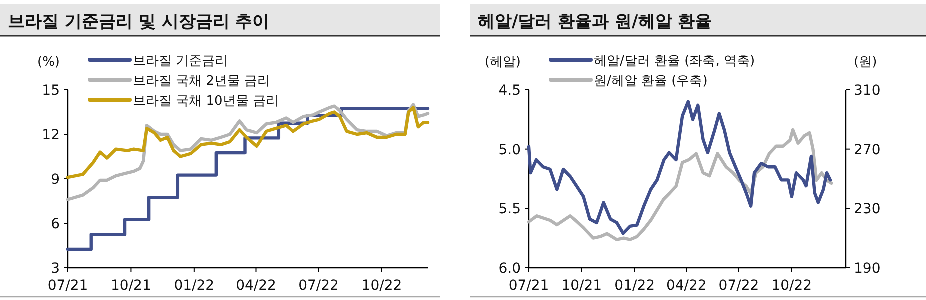 The image size is (926, 300). I want to click on chart-title: 헤알/달러 환율과 원/헤알 환율, so click(595, 22).